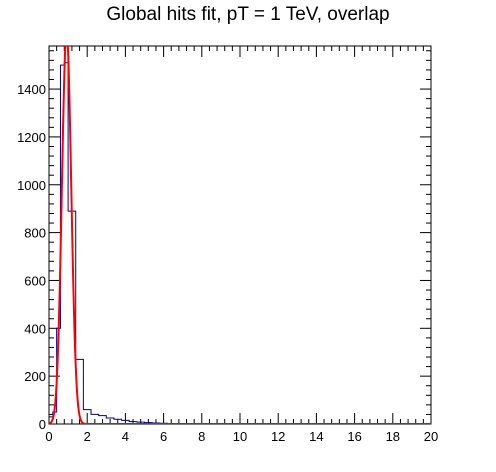 This screenshot has width=496, height=472. Describe the element at coordinates (393, 436) in the screenshot. I see `x-tick-label: 18` at that location.